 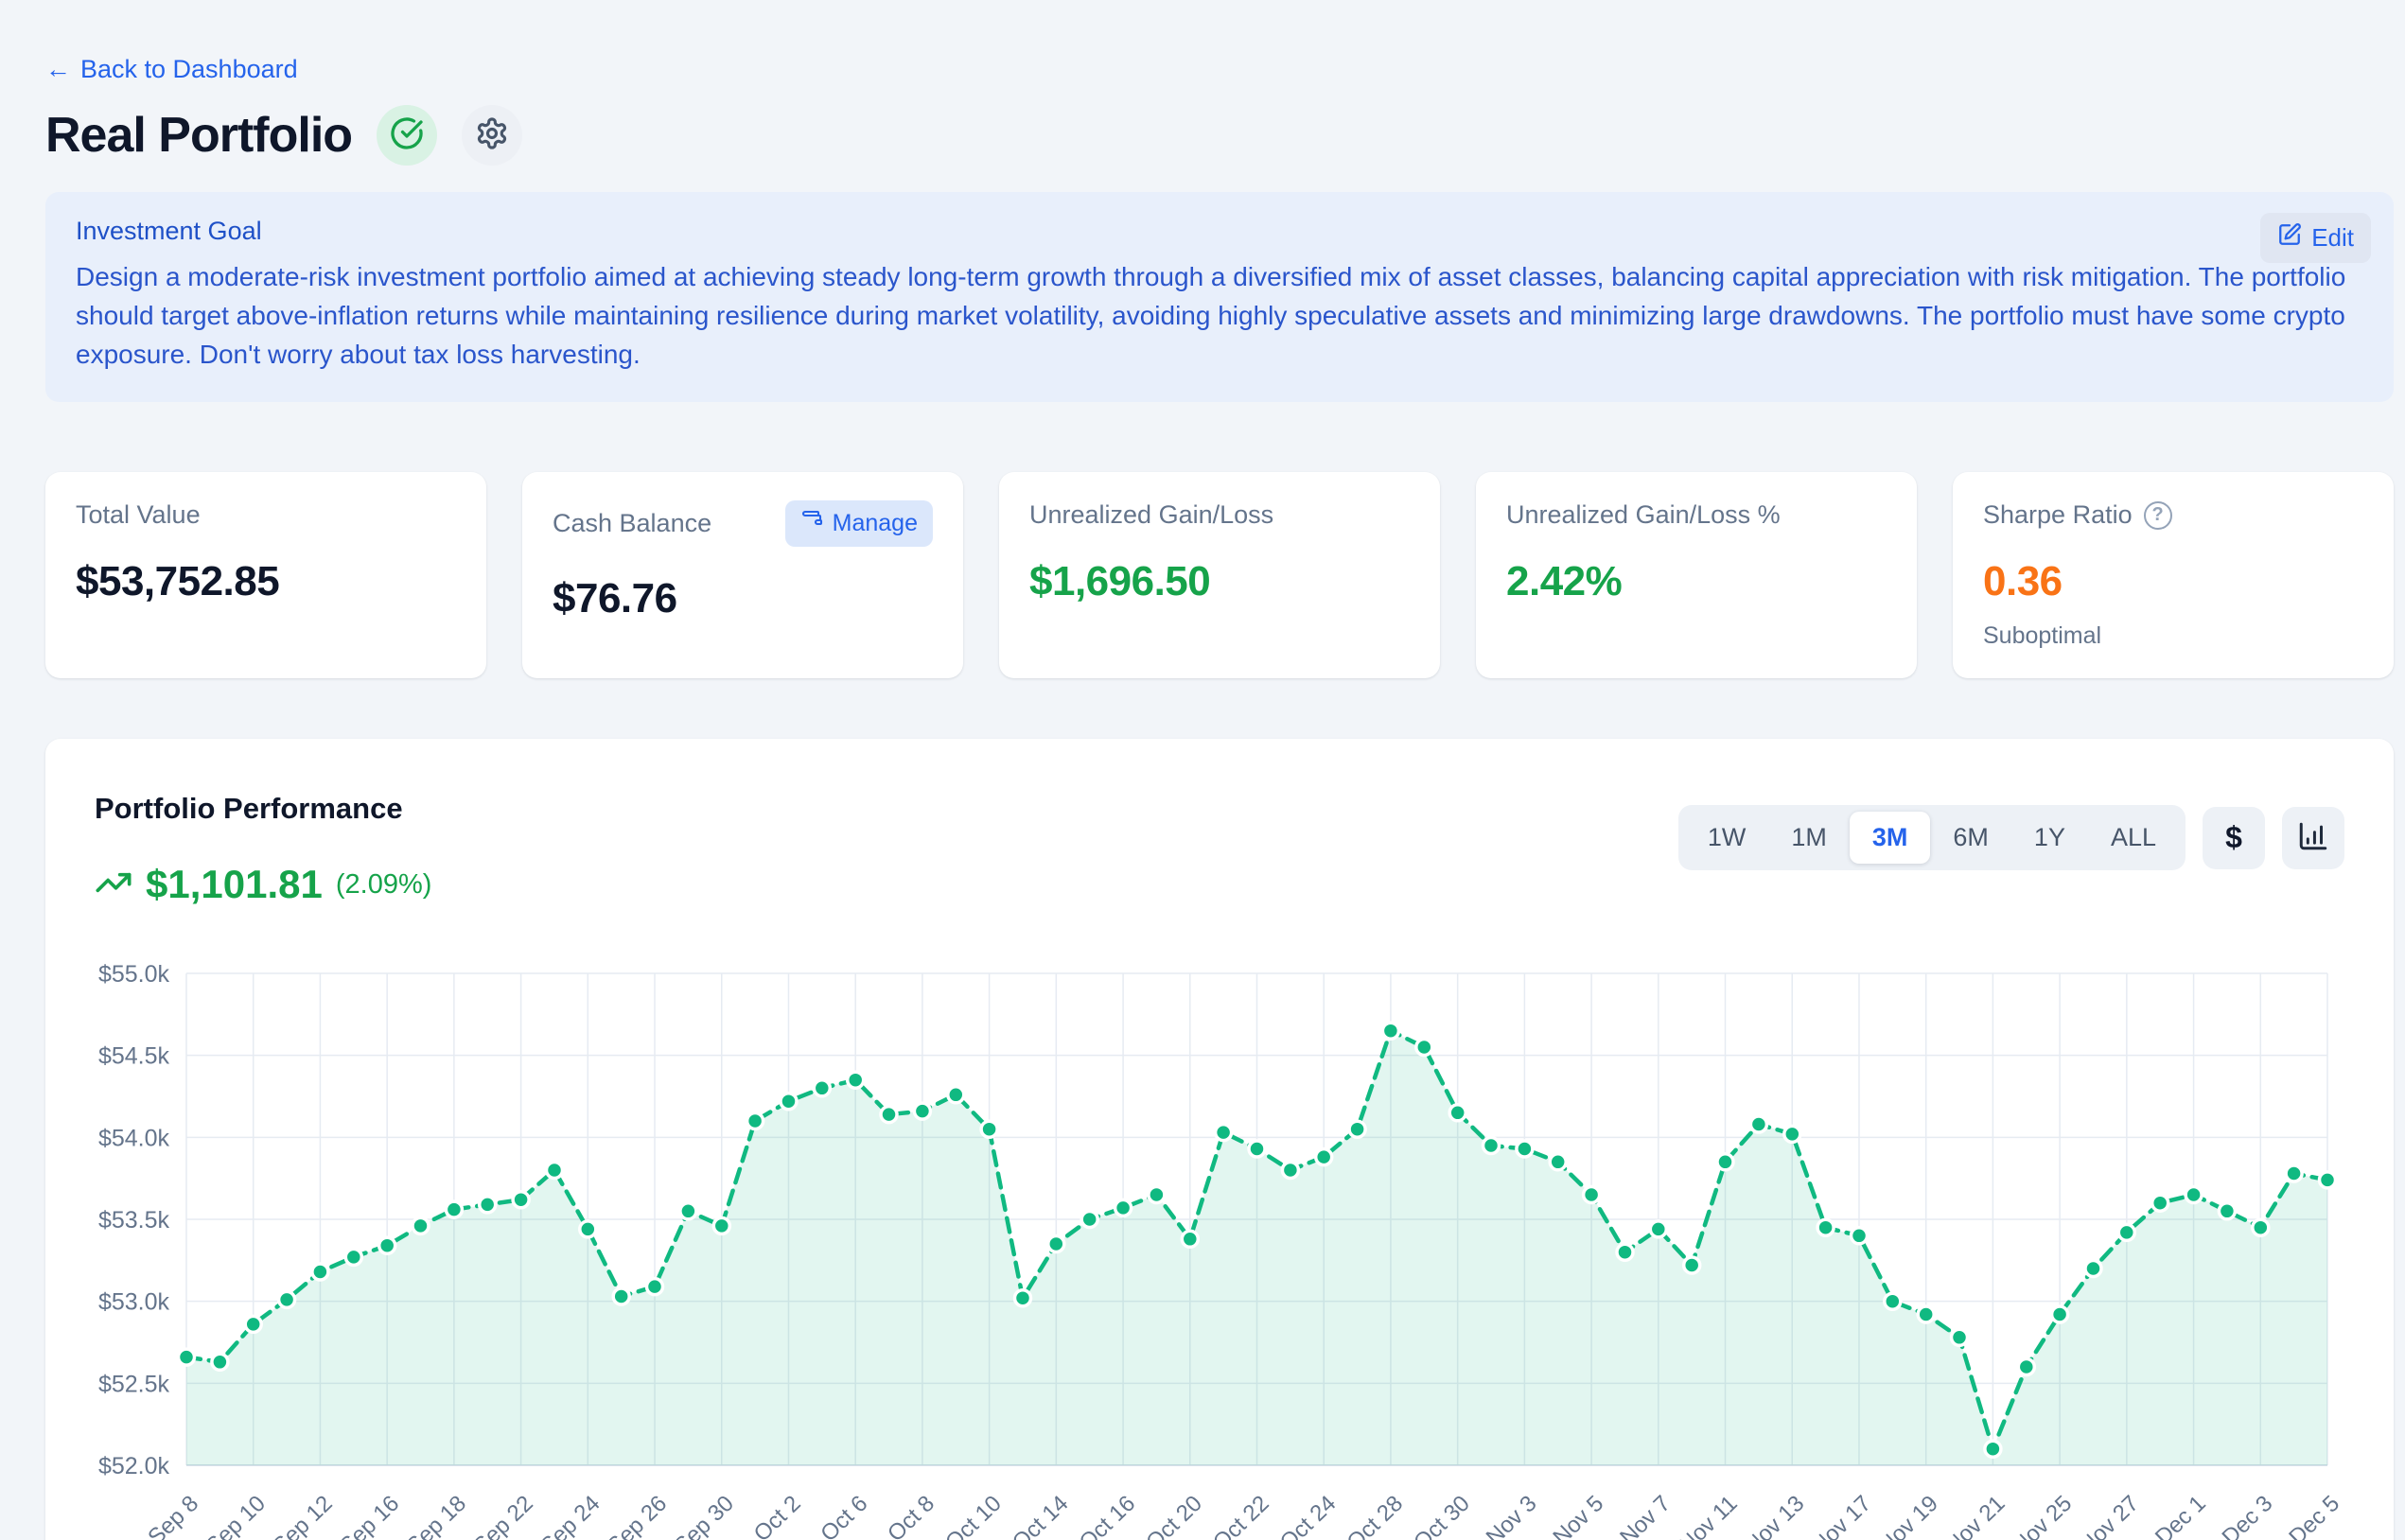 I want to click on x-axis-tick: Dec 3, so click(x=2248, y=1516).